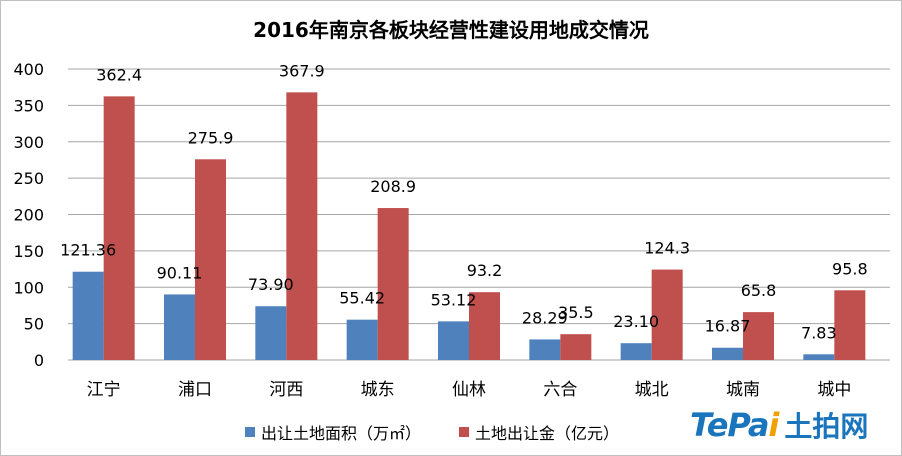  I want to click on x-axis-ticks: 江宁 浦口 河西 城东 仙林 六合 城北 城南 城中, so click(469, 390).